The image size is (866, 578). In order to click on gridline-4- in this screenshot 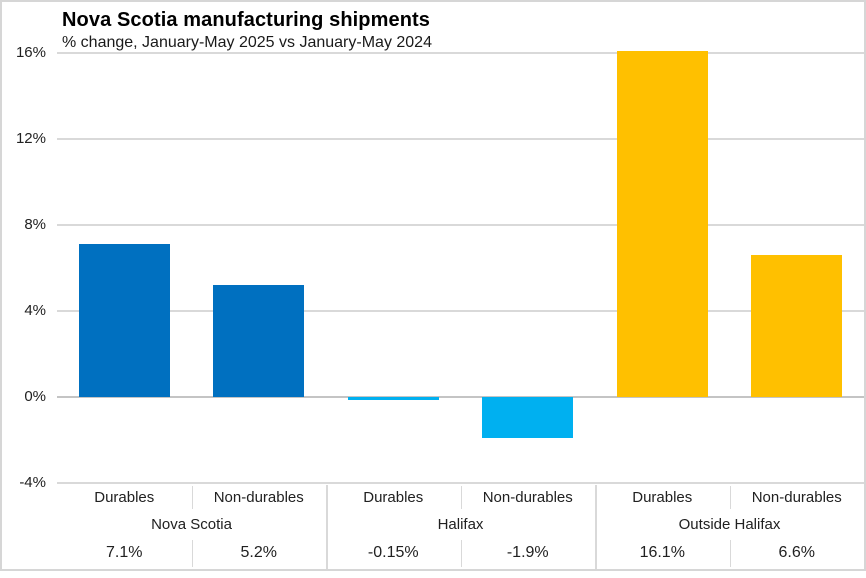, I will do `click(460, 311)`.